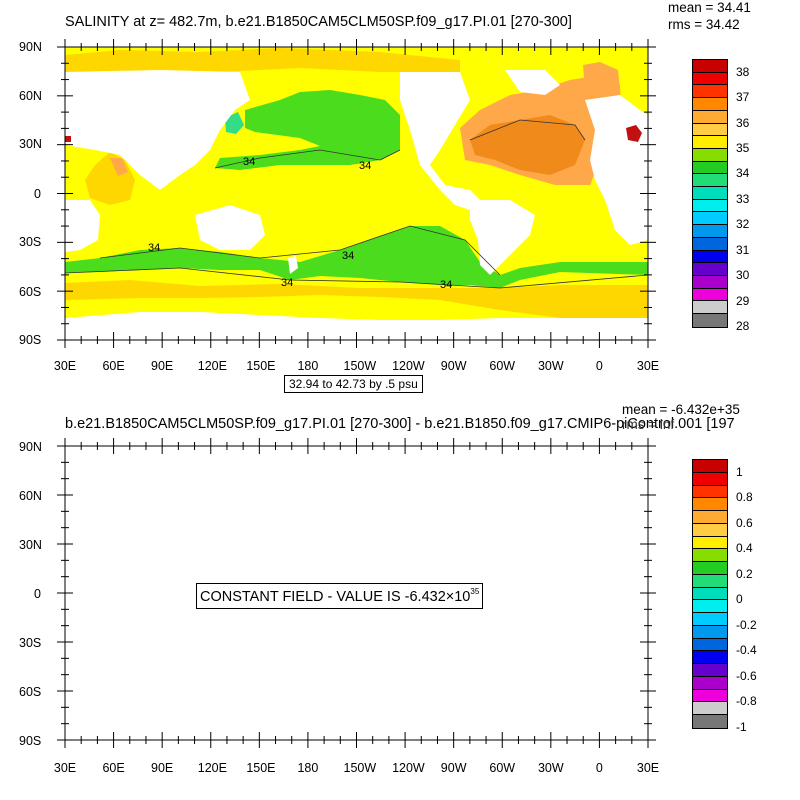 This screenshot has height=800, width=800. I want to click on land-africa, so click(82, 226).